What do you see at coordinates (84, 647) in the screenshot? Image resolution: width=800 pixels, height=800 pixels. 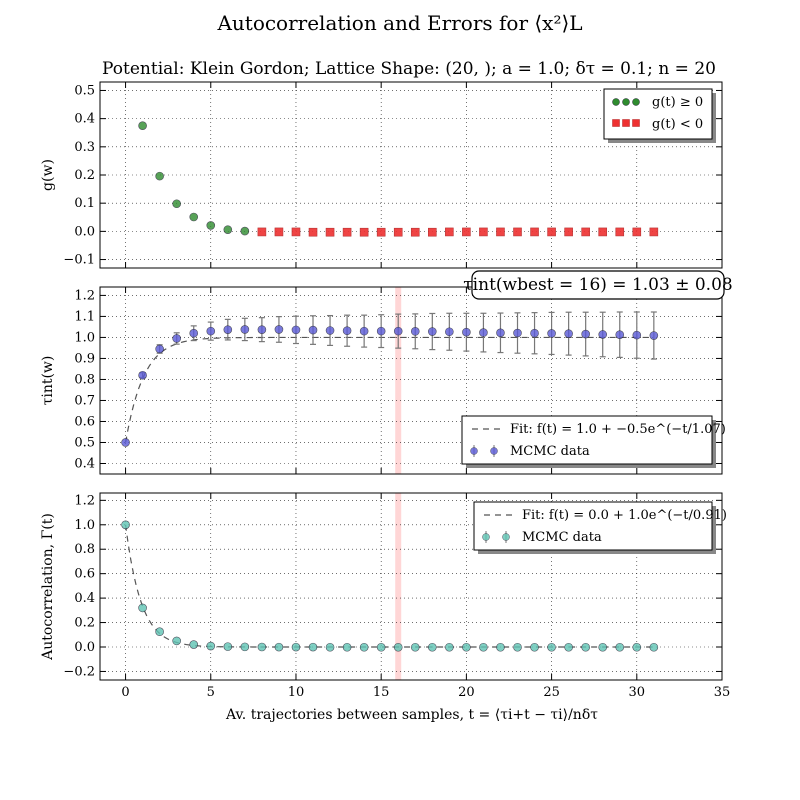 I see `y-tick-label: 0.0` at bounding box center [84, 647].